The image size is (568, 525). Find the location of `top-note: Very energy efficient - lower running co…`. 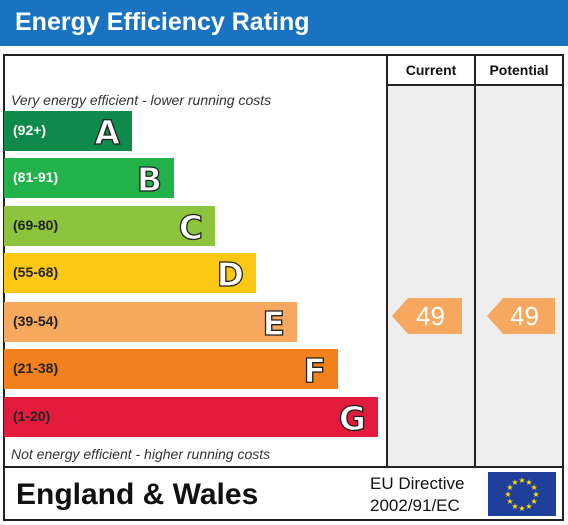

top-note: Very energy efficient - lower running co… is located at coordinates (141, 100).